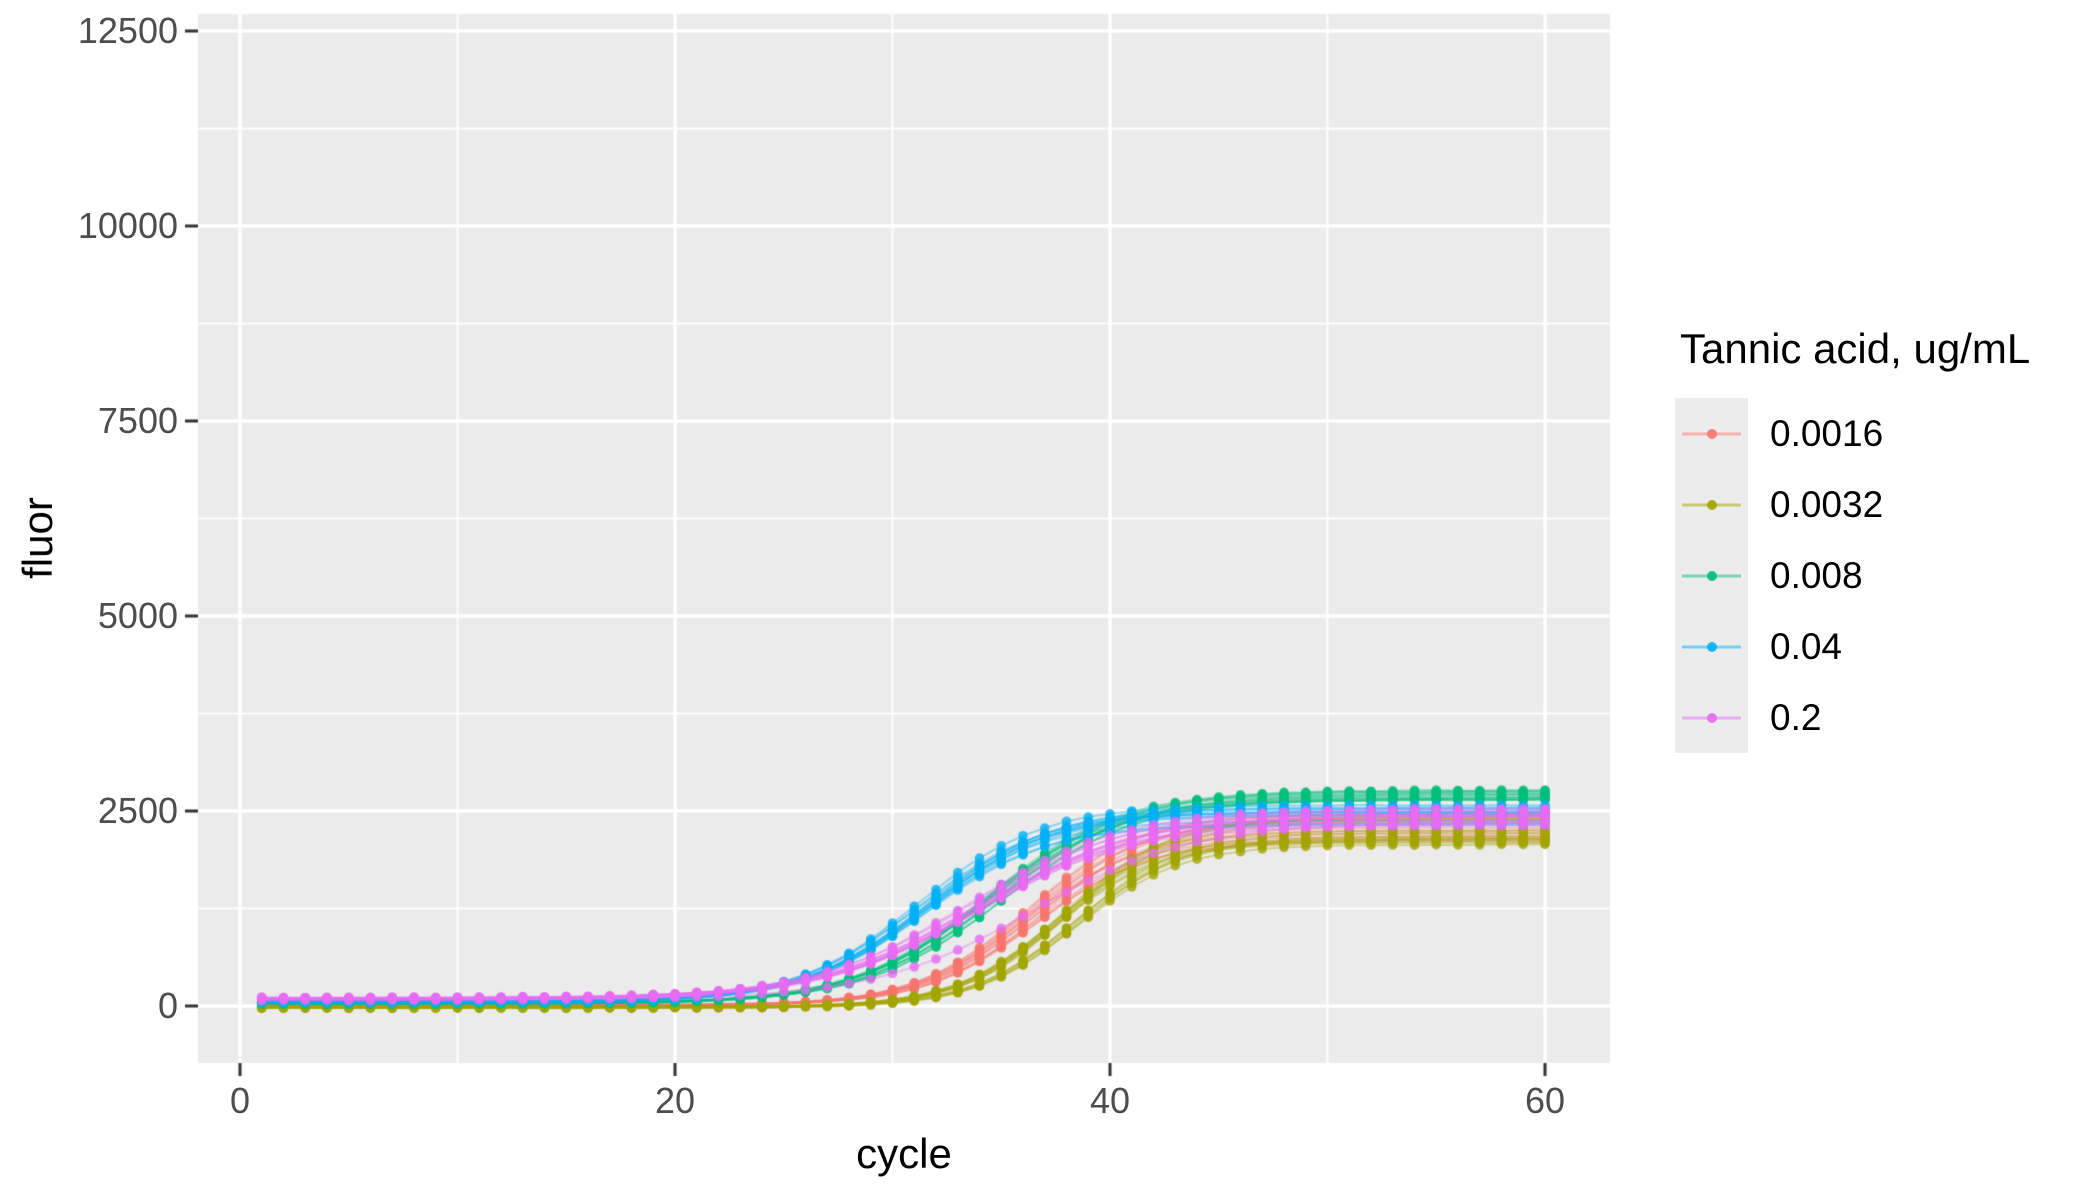 The height and width of the screenshot is (1200, 2100). Describe the element at coordinates (675, 1100) in the screenshot. I see `x-tick-label: 20` at that location.